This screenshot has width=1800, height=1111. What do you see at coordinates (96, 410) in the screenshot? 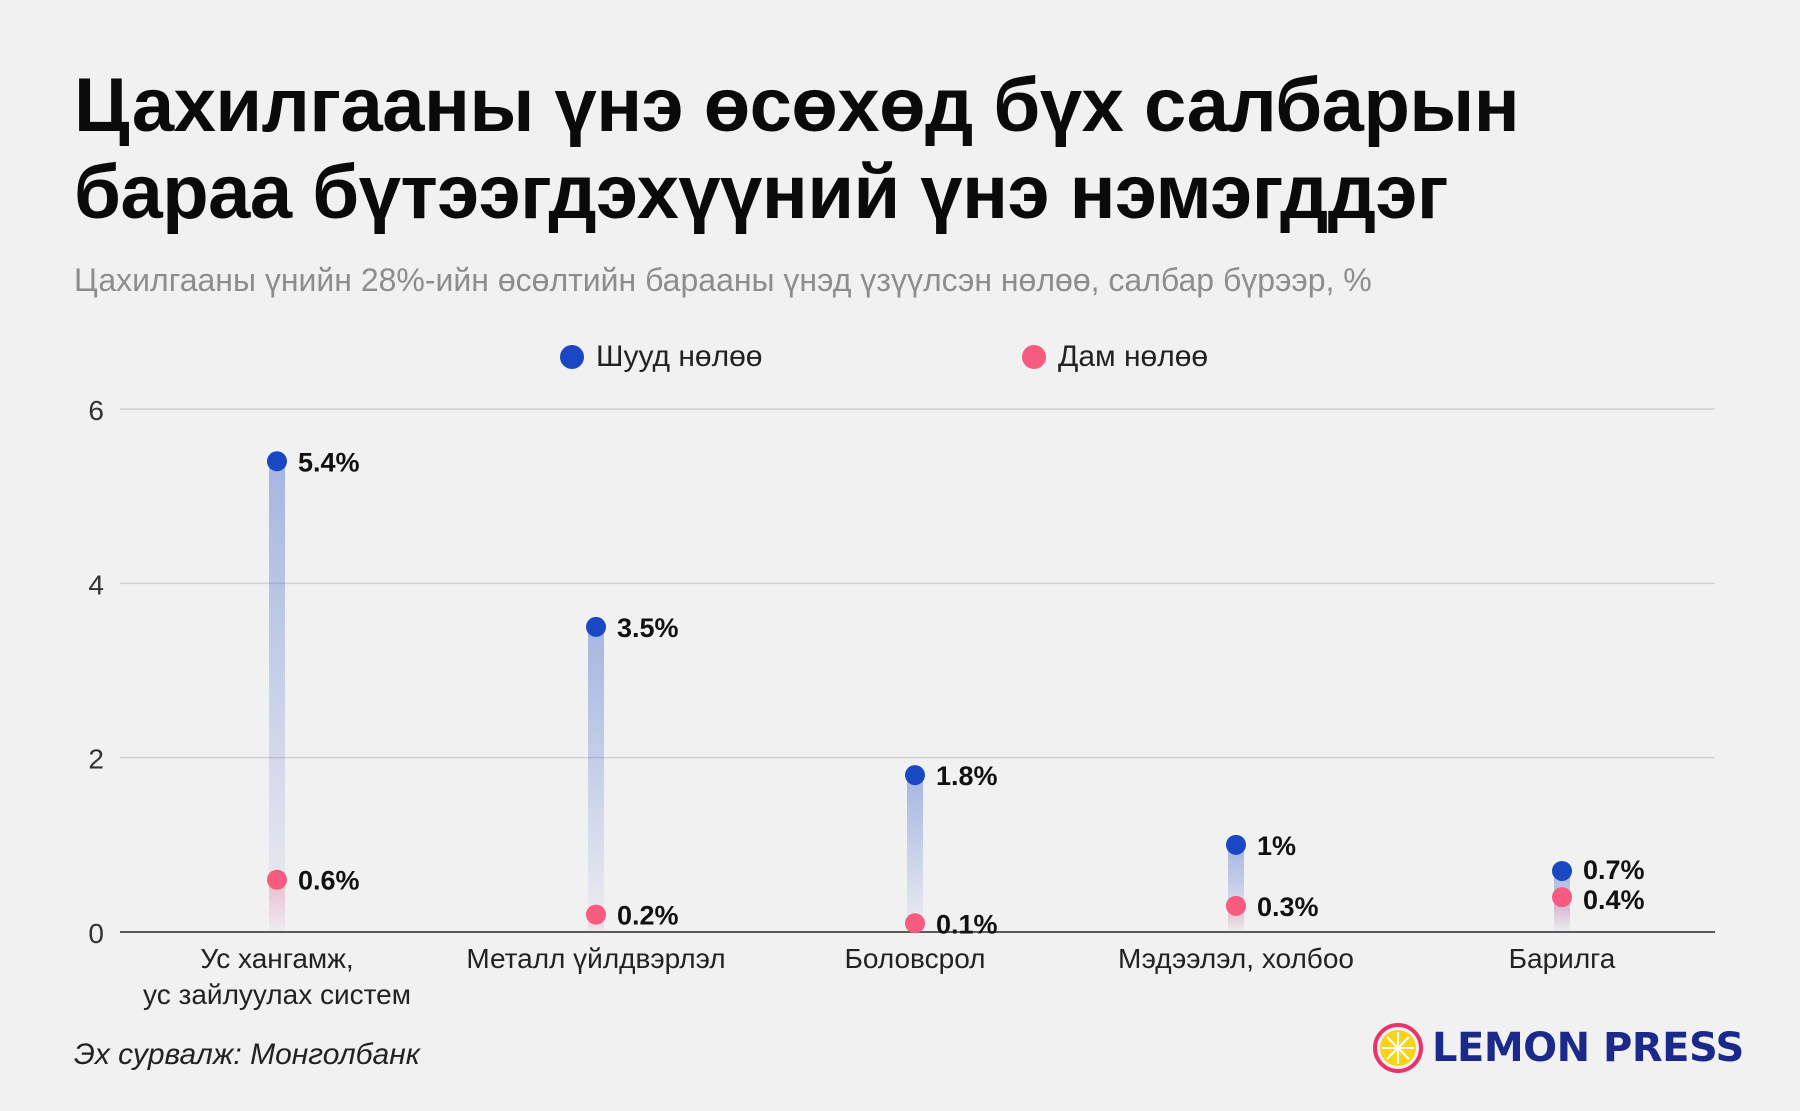
I see `y-tick-label: 6` at bounding box center [96, 410].